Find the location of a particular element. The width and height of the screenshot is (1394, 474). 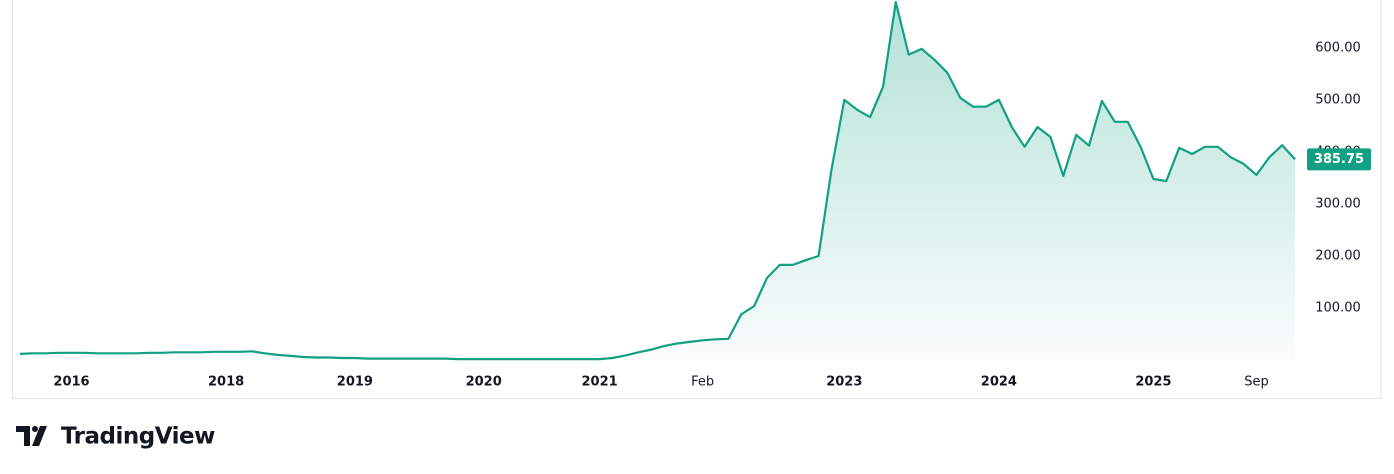

x-tick-label: 2019 is located at coordinates (355, 382).